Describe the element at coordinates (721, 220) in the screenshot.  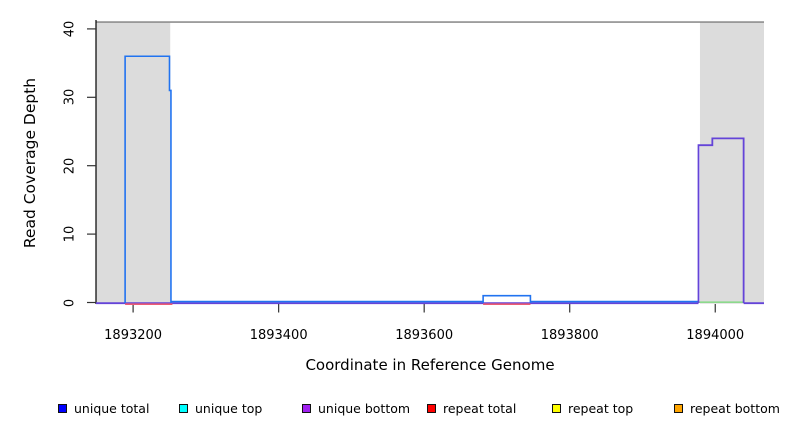
I see `series-unique-bottom-line` at that location.